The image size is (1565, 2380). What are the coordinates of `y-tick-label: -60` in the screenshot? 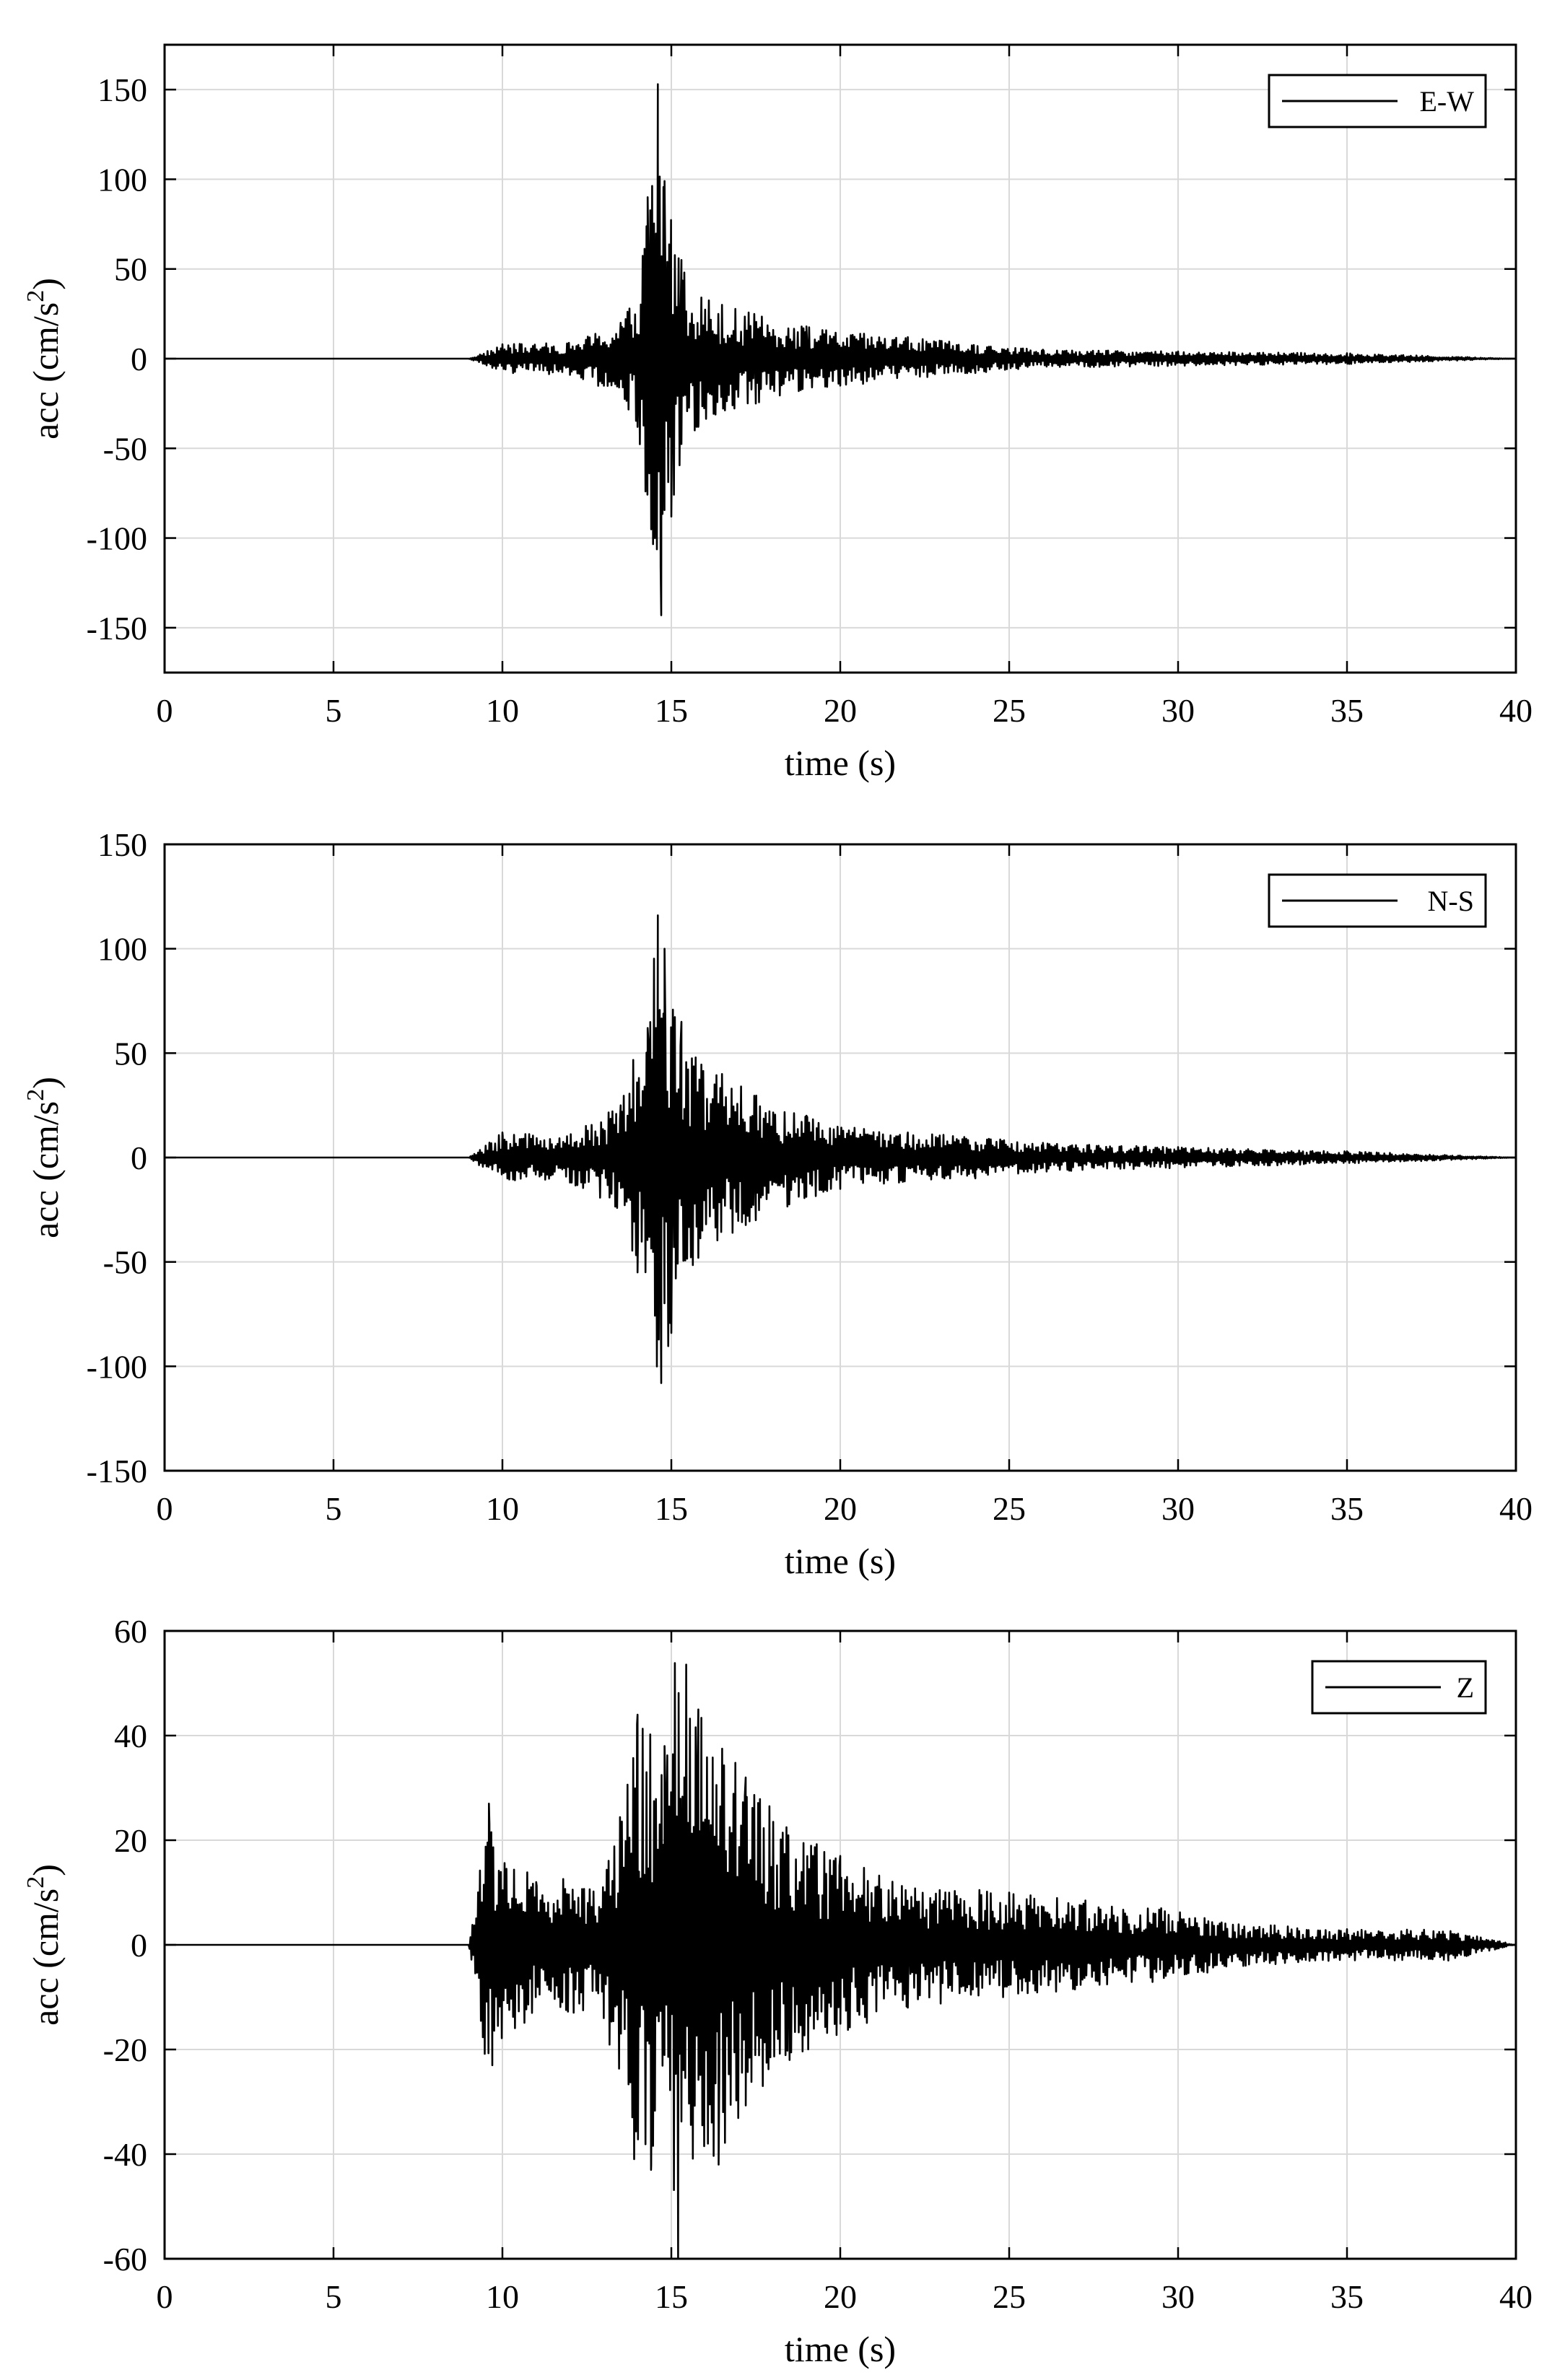 It's located at (125, 2259).